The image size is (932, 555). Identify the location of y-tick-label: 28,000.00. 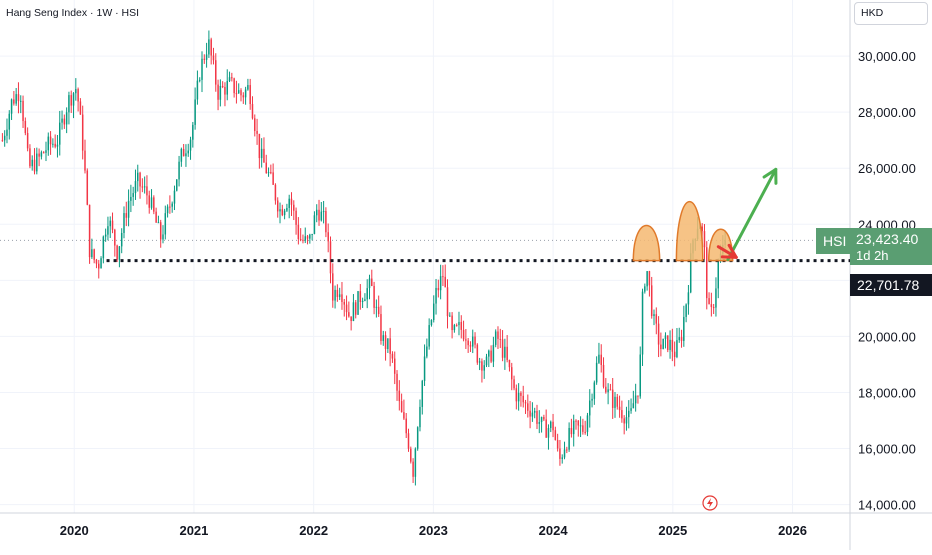
(887, 112).